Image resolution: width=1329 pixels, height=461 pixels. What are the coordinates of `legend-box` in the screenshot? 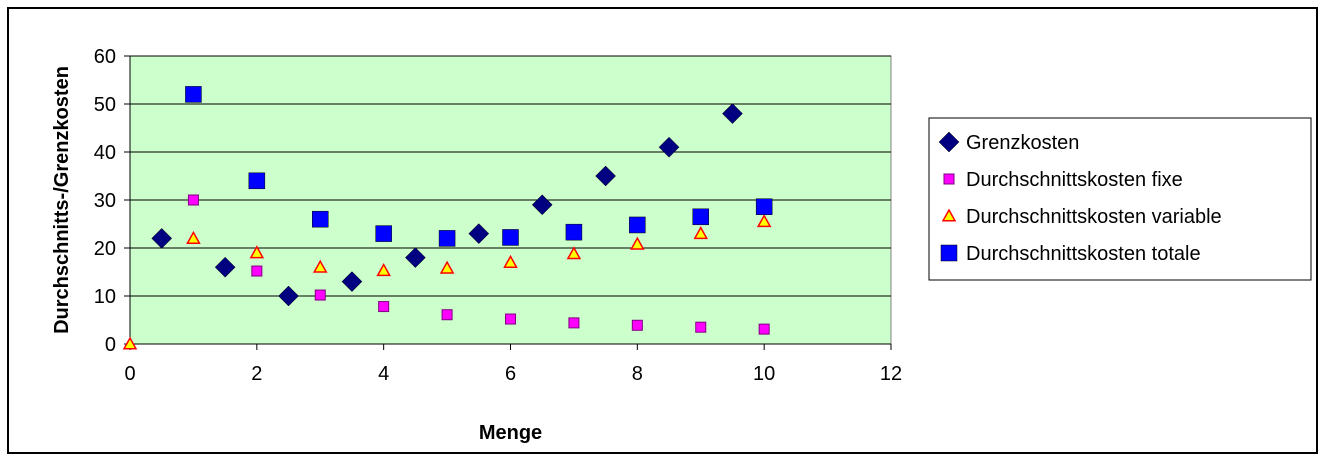 It's located at (1120, 199).